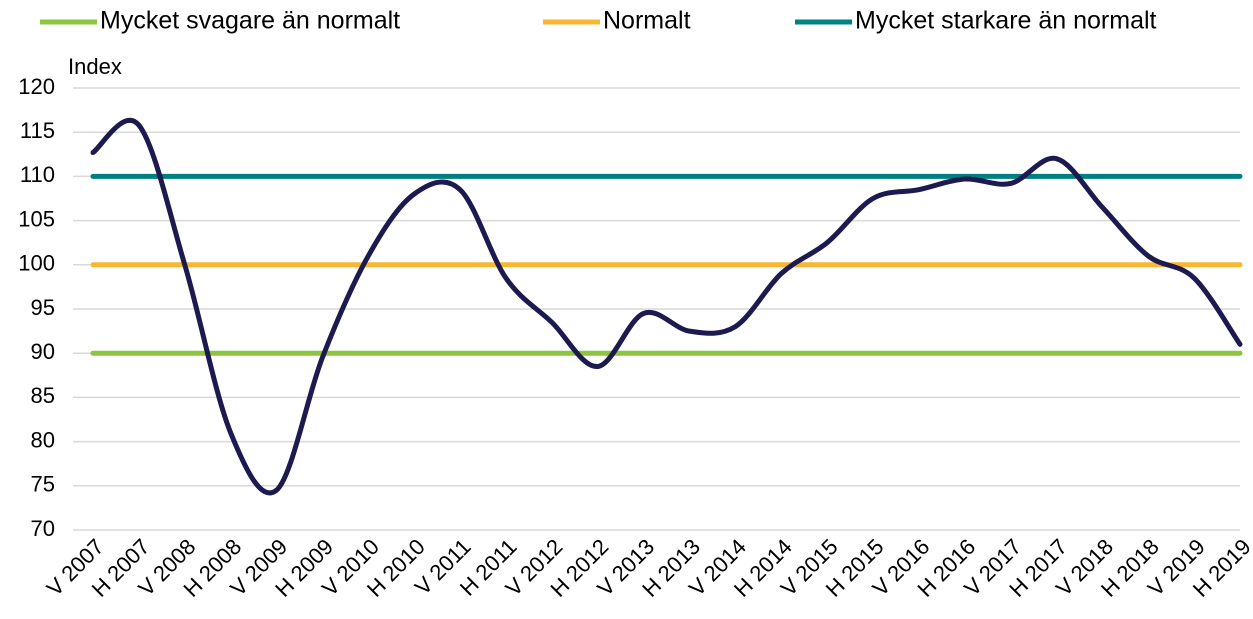 The width and height of the screenshot is (1253, 619). I want to click on legend-label: Mycket starkare än normalt, so click(1006, 21).